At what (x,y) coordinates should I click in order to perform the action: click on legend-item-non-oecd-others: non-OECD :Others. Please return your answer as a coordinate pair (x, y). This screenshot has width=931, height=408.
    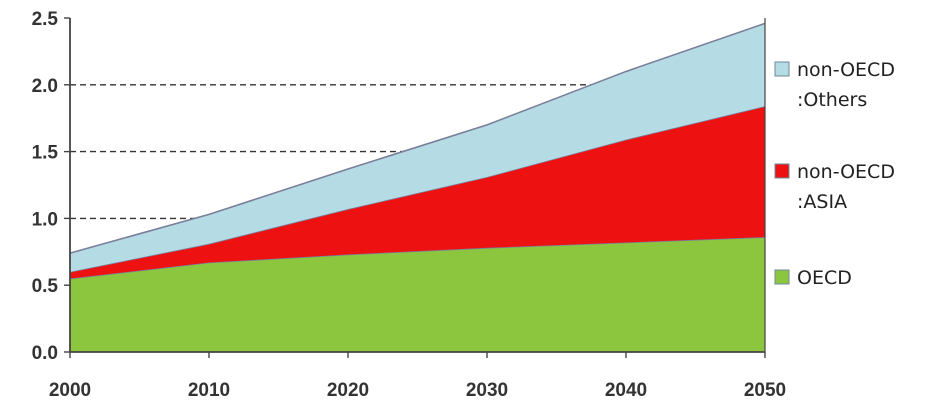
    Looking at the image, I should click on (834, 85).